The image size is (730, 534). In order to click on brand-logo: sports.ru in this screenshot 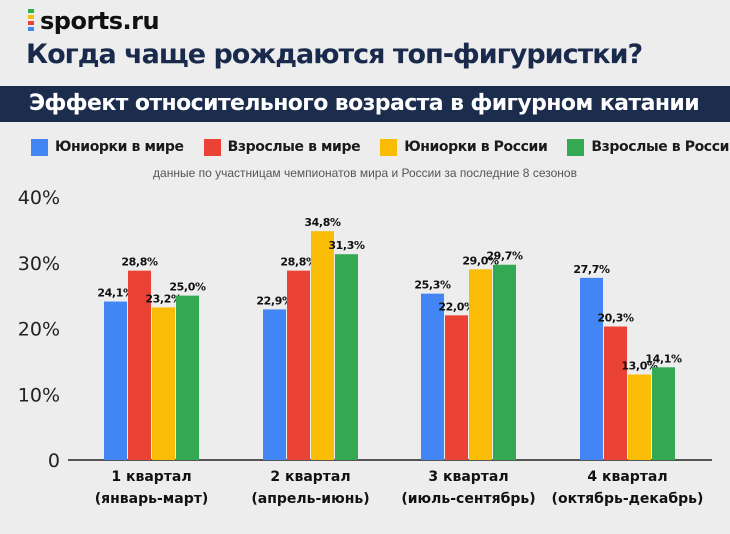, I will do `click(93, 21)`.